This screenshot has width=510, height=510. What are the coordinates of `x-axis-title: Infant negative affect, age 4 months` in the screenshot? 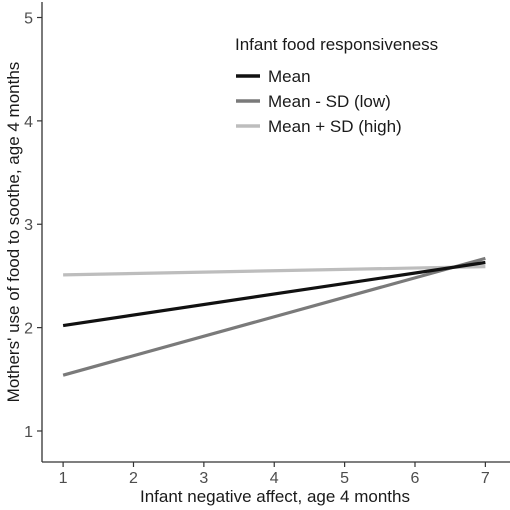 It's located at (275, 496).